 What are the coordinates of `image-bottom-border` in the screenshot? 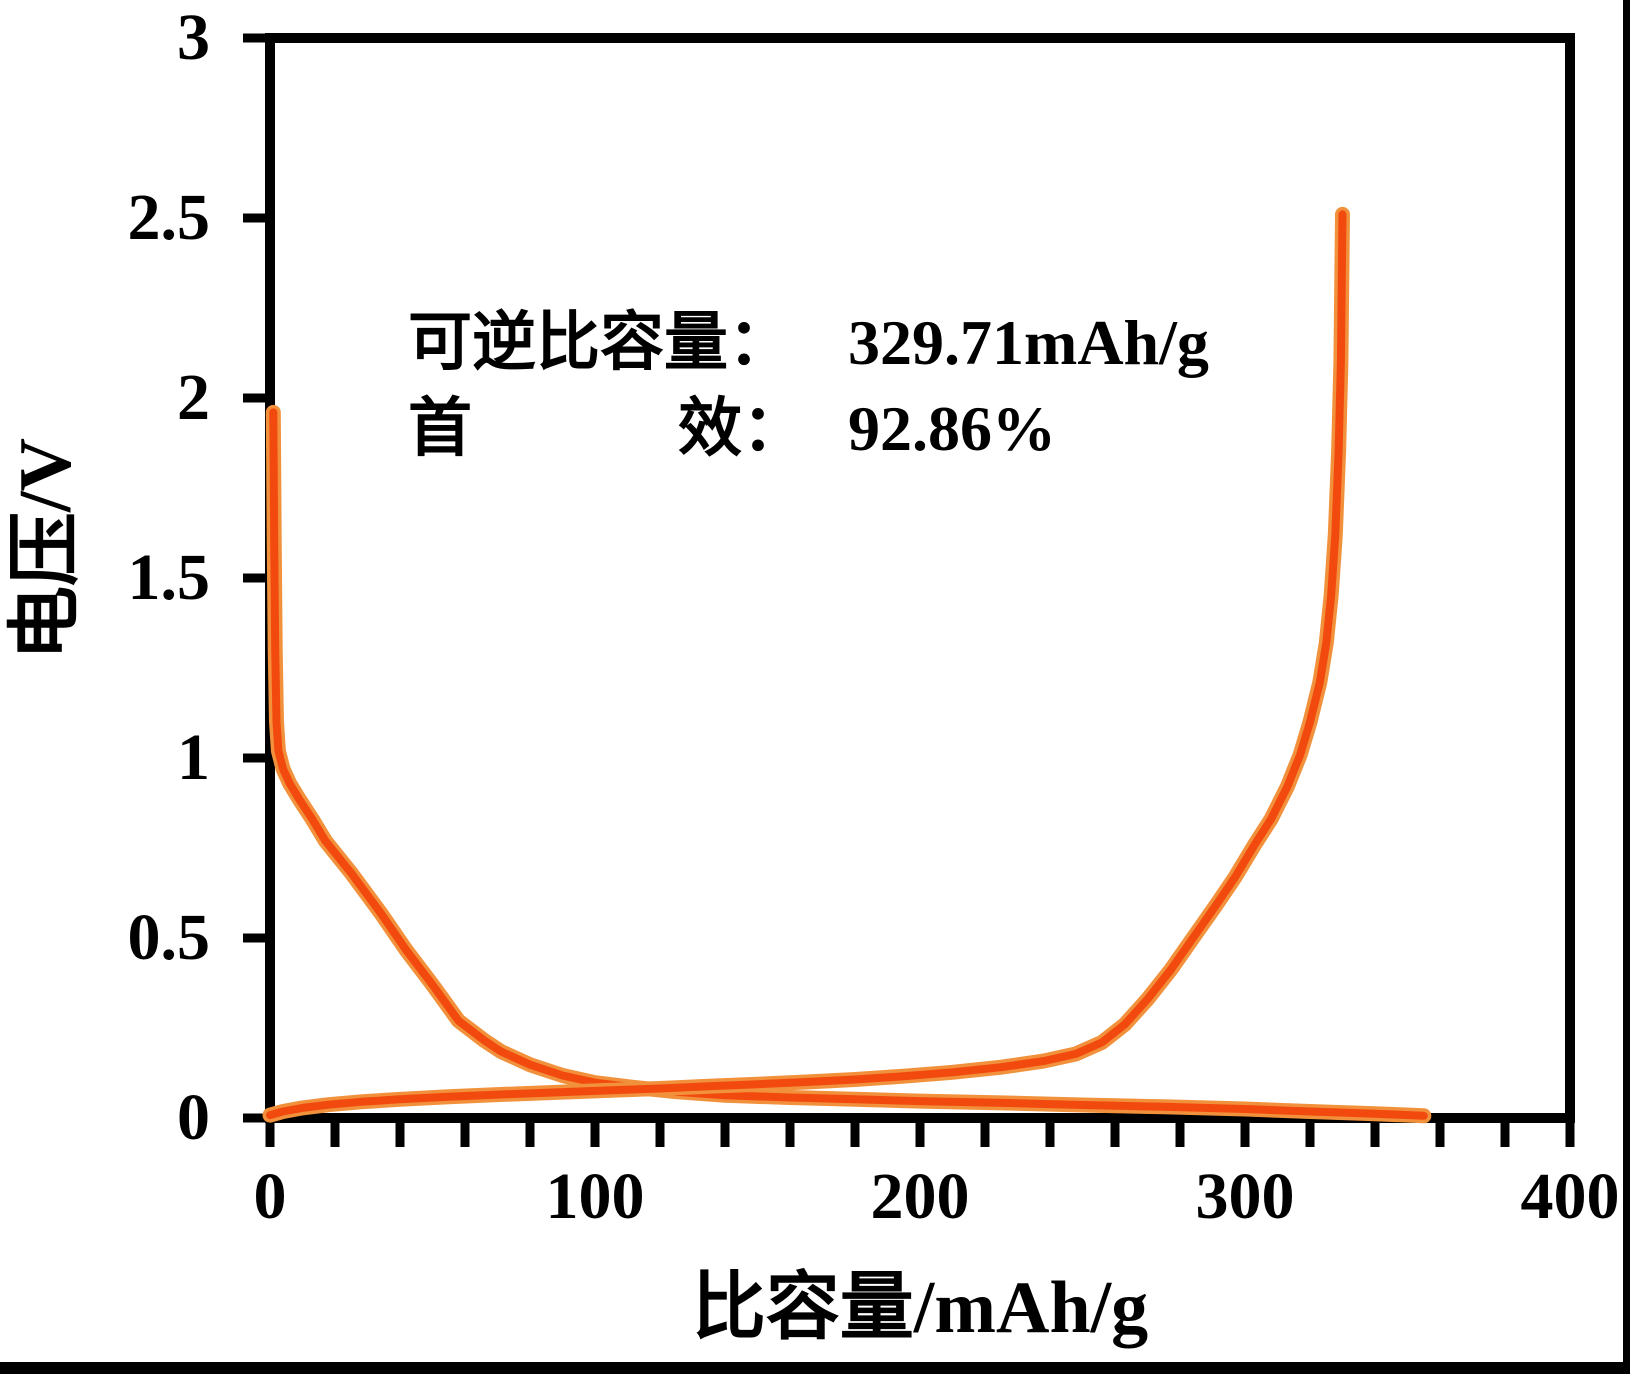 It's located at (815, 1368).